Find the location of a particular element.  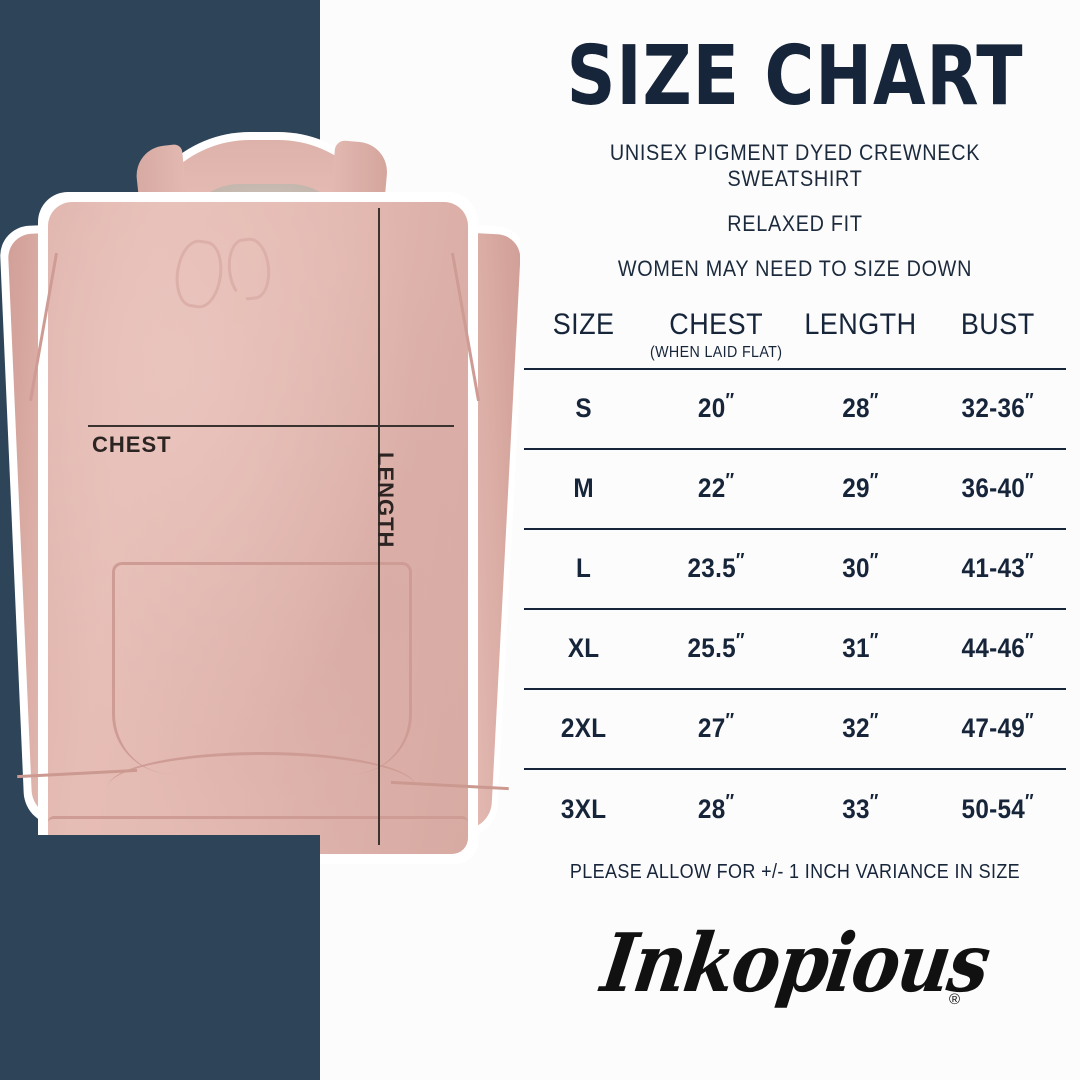

table-row: 2XL 27″ 32″ 47-49″ is located at coordinates (795, 728).